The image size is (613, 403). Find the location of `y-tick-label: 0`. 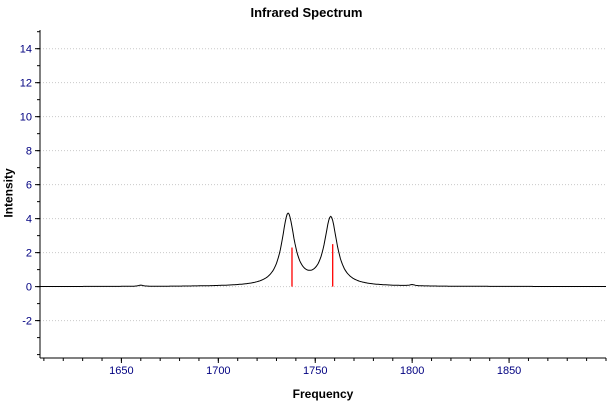

y-tick-label: 0 is located at coordinates (29, 288).